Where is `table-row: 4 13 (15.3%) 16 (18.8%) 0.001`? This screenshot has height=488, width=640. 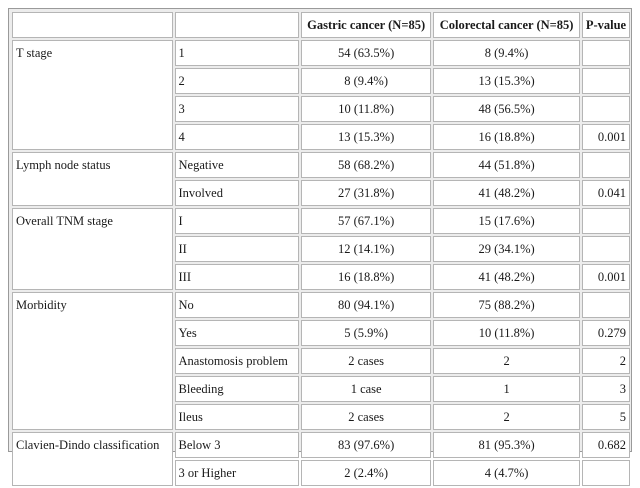 table-row: 4 13 (15.3%) 16 (18.8%) 0.001 is located at coordinates (321, 137).